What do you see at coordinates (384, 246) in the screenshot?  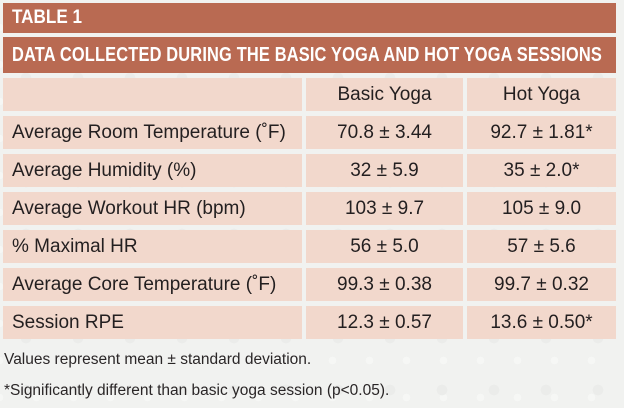 I see `cell-basic-yoga: 56 ± 5.0` at bounding box center [384, 246].